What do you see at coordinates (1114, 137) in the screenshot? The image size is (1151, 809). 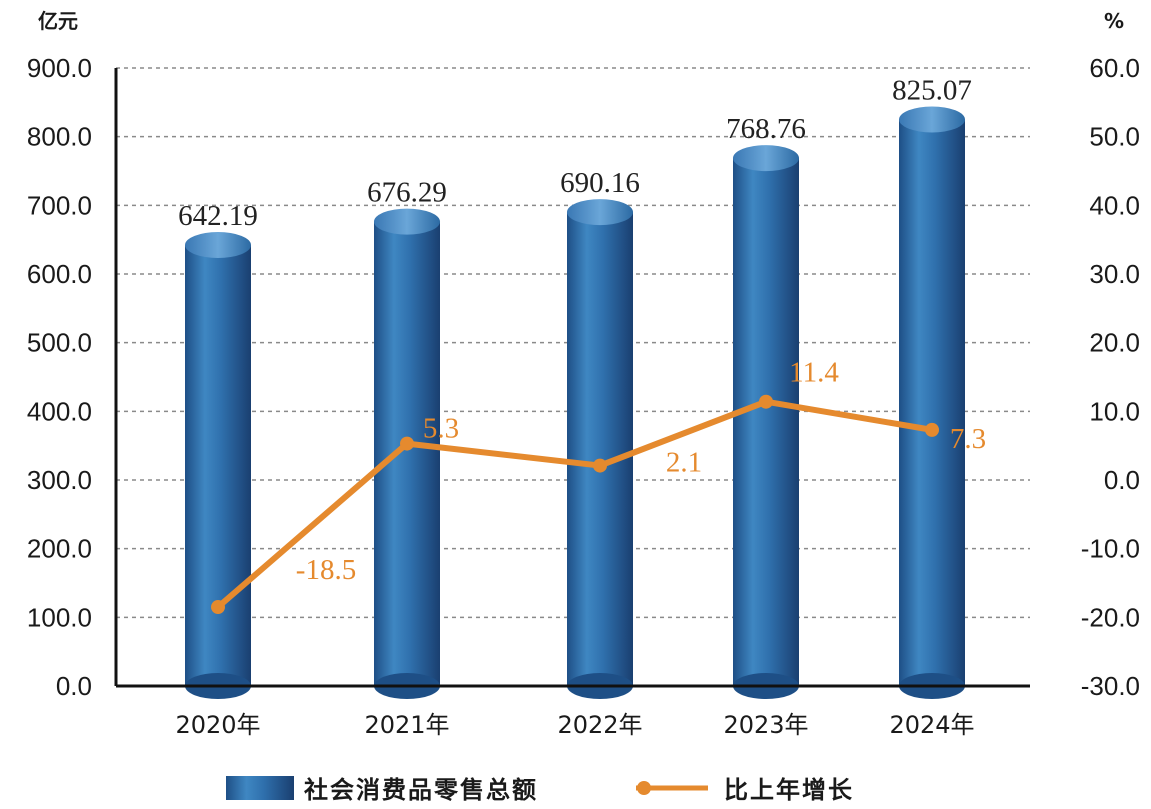 I see `right-tick-label: 50.0` at bounding box center [1114, 137].